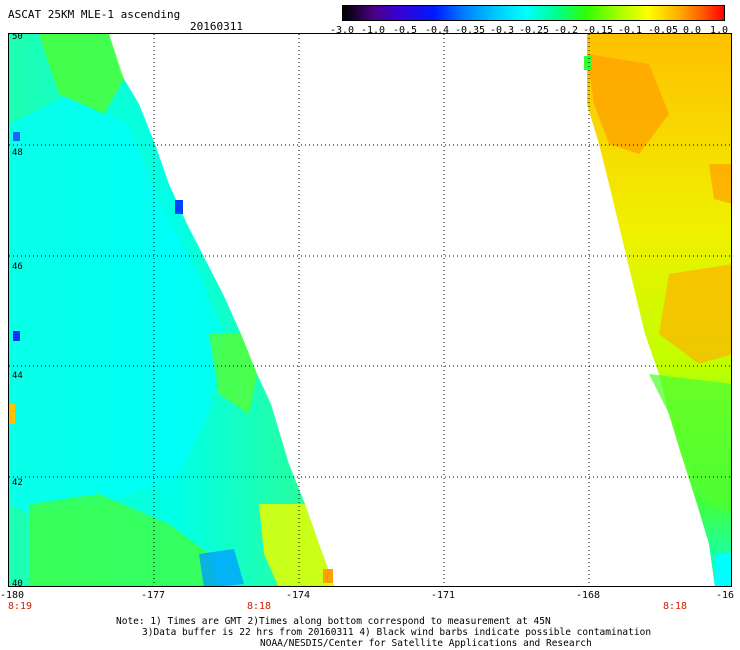 The image size is (740, 650). What do you see at coordinates (342, 30) in the screenshot?
I see `colorbar-label: -3.0` at bounding box center [342, 30].